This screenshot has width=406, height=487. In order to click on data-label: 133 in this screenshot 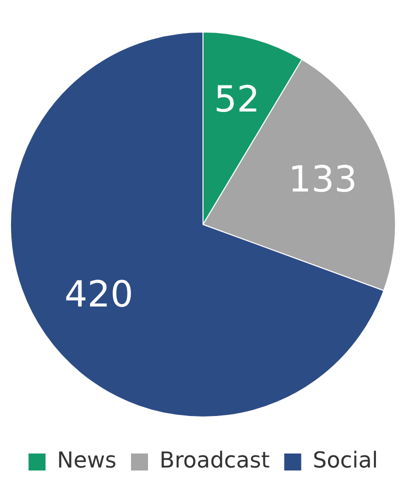, I will do `click(323, 179)`.